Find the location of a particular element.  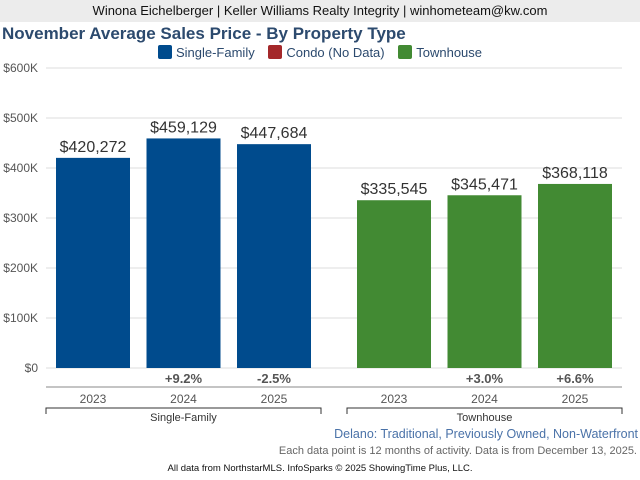

legend-item-condo: Condo (No Data) is located at coordinates (326, 52).